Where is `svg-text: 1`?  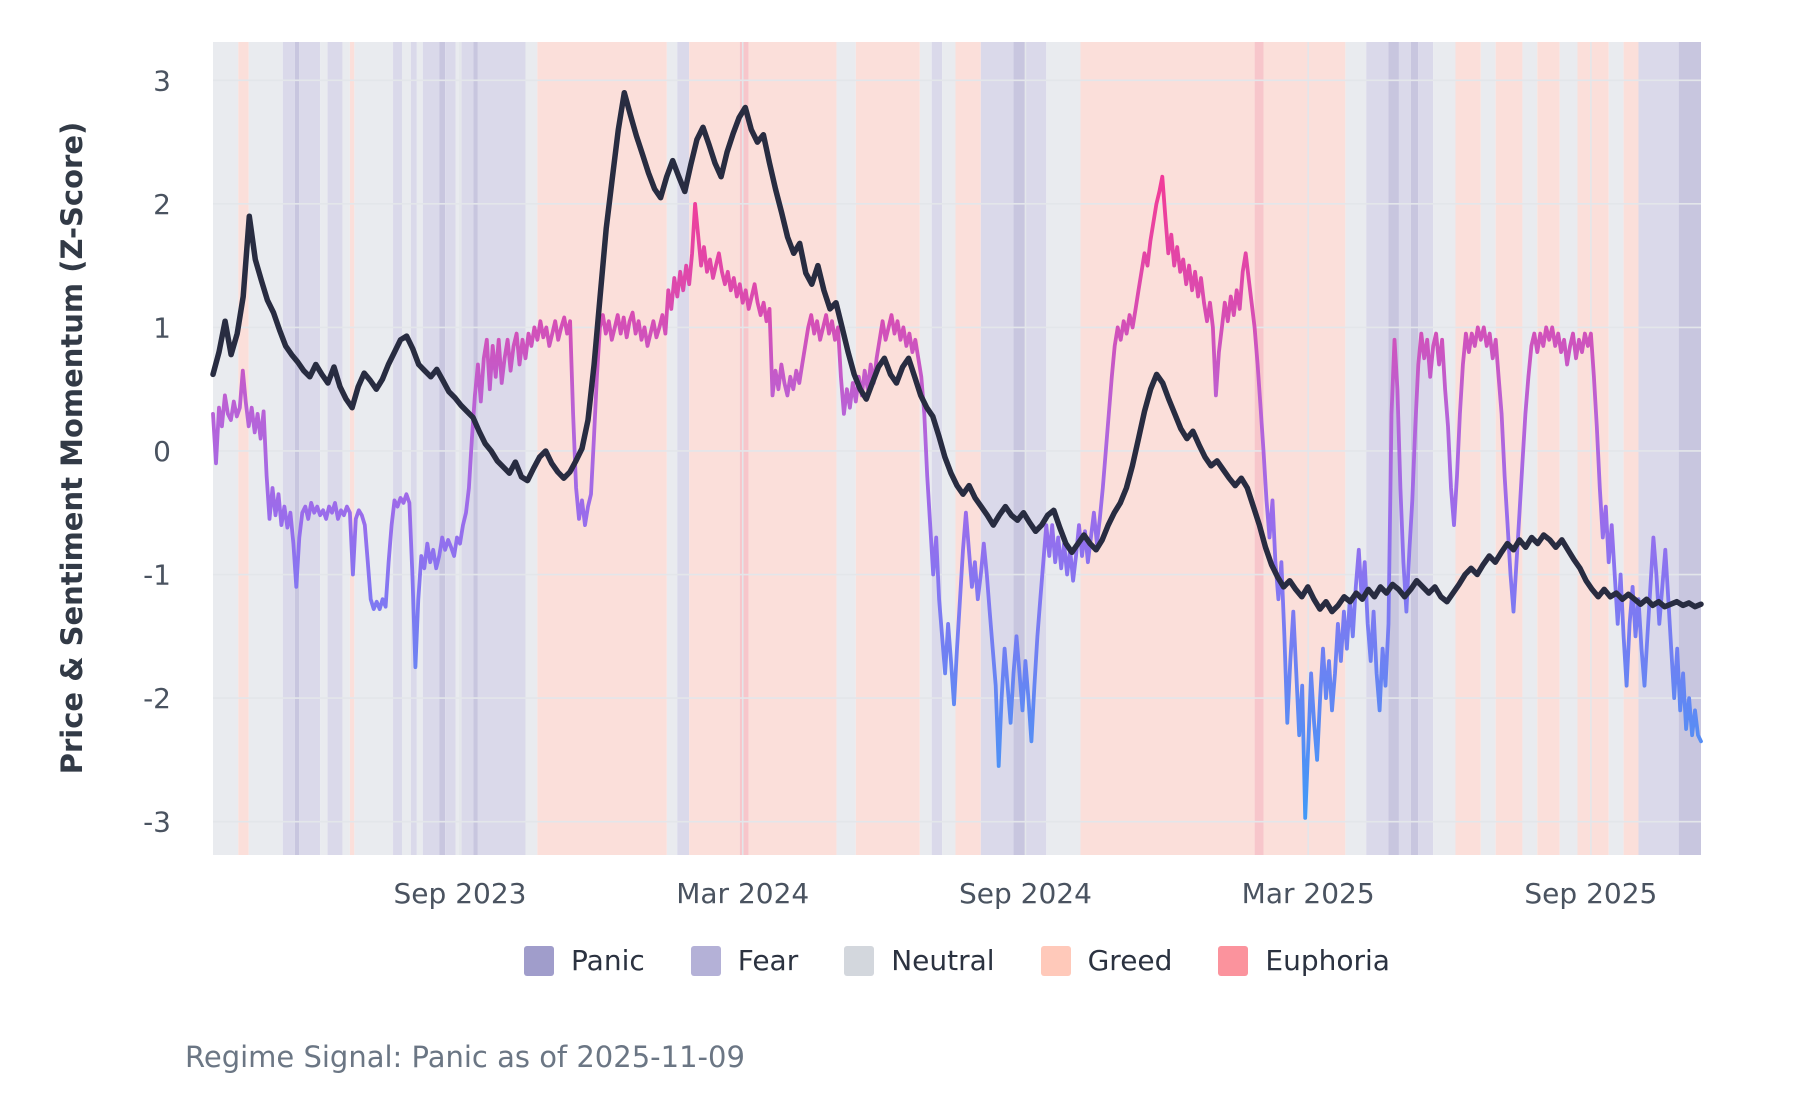 svg-text: 1 is located at coordinates (162, 327).